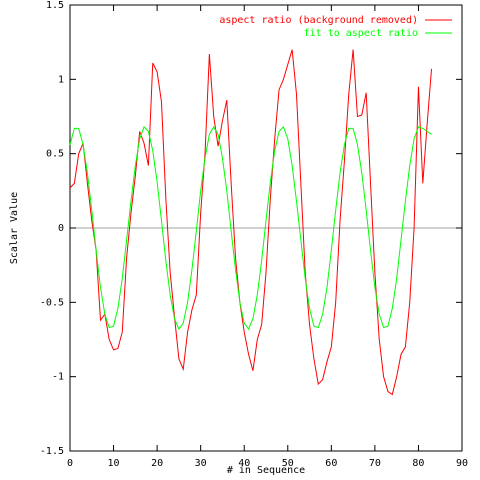 The image size is (480, 480). Describe the element at coordinates (61, 79) in the screenshot. I see `y-tick-label: 1` at that location.